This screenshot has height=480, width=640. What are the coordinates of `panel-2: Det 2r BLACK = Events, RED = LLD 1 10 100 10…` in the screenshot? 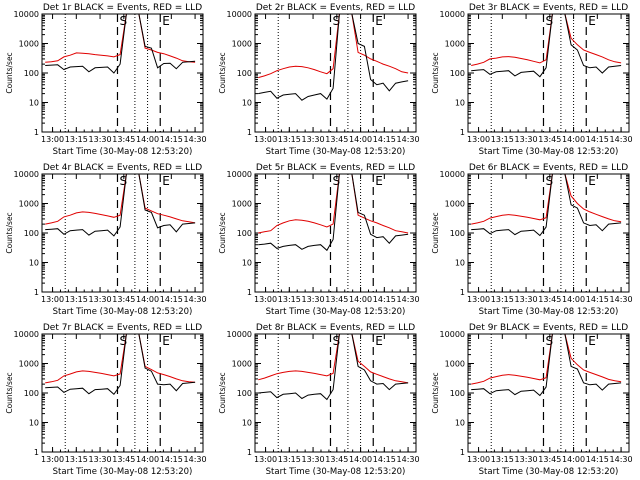 It's located at (319, 80).